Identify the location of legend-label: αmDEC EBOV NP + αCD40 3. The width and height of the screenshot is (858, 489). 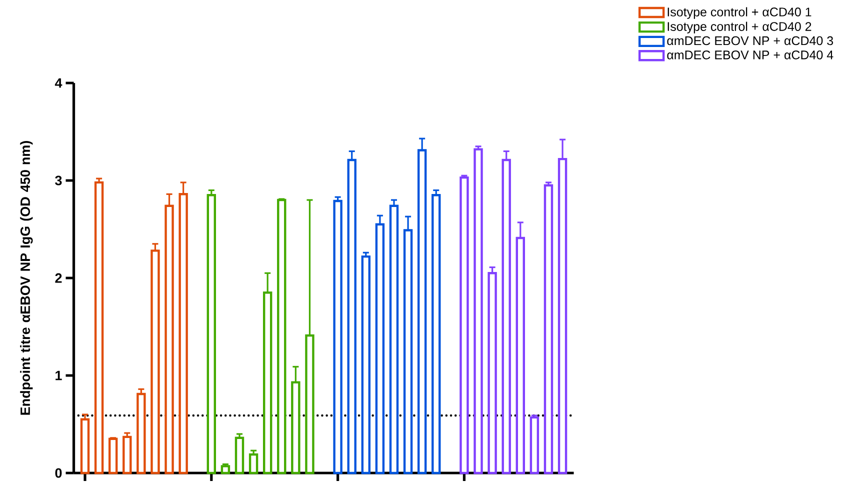
(750, 41).